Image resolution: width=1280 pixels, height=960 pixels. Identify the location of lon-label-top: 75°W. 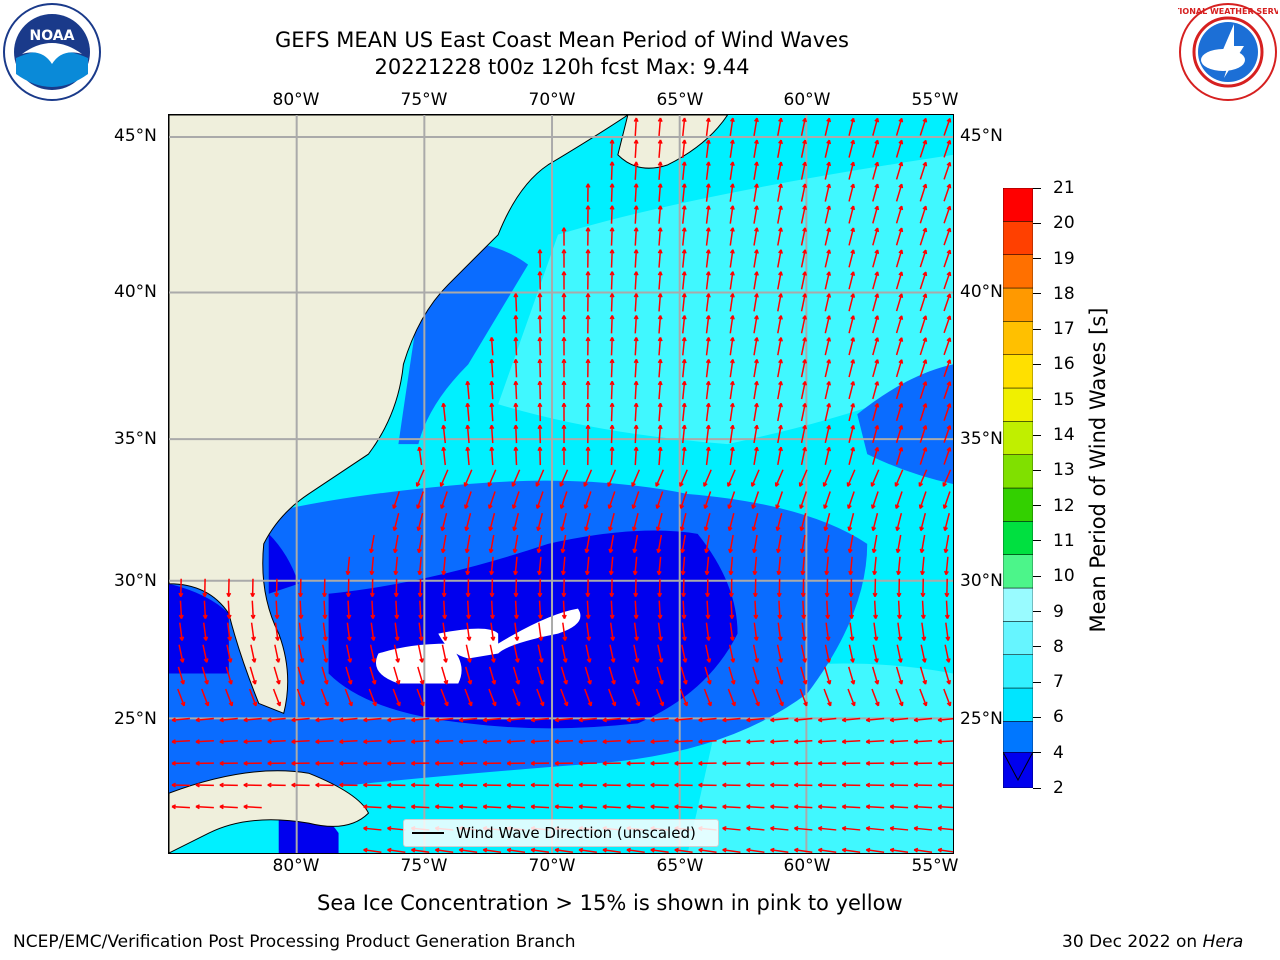
(424, 100).